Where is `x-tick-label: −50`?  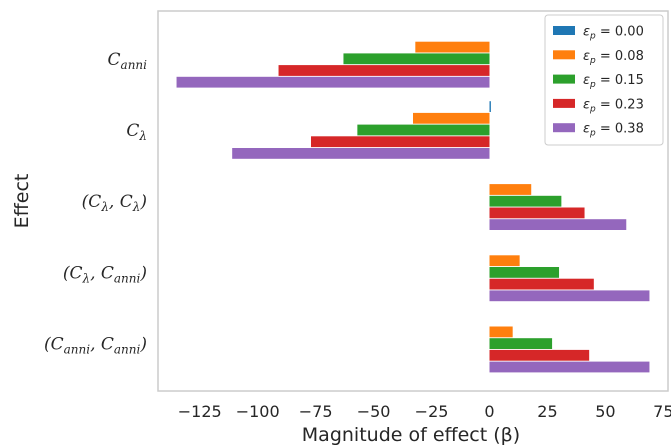
x-tick-label: −50 is located at coordinates (374, 411).